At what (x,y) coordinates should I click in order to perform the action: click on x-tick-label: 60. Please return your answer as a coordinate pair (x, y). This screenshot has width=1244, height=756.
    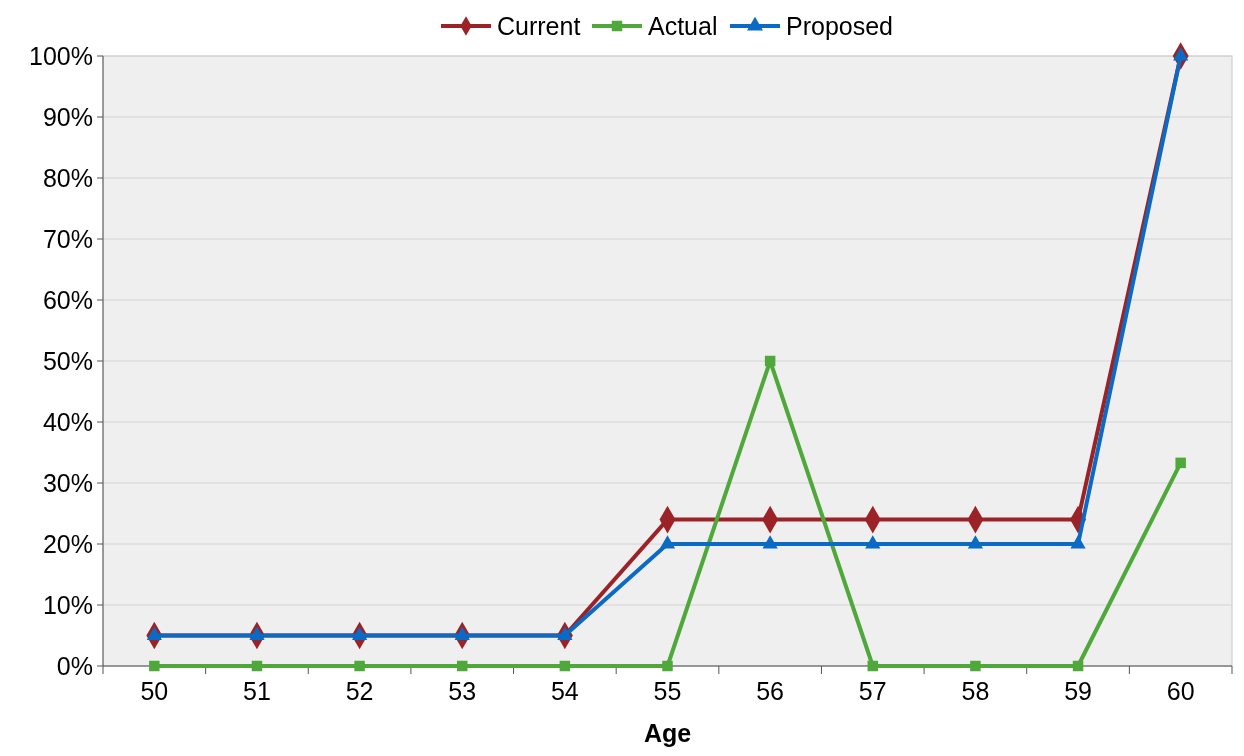
    Looking at the image, I should click on (1180, 691).